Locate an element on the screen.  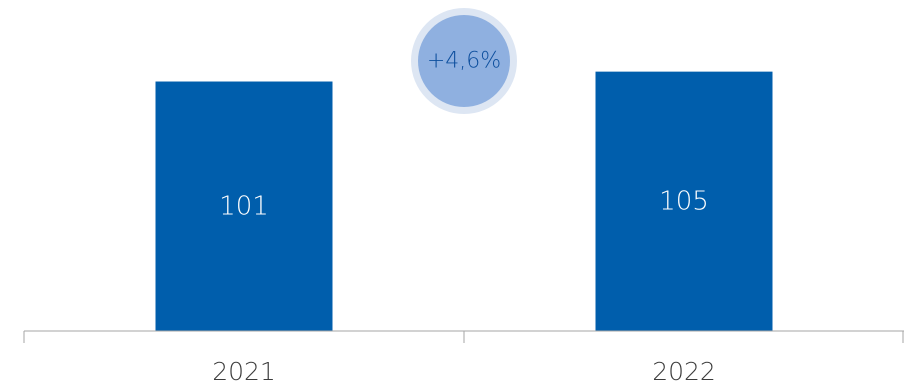
growth-badge-circle is located at coordinates (464, 61).